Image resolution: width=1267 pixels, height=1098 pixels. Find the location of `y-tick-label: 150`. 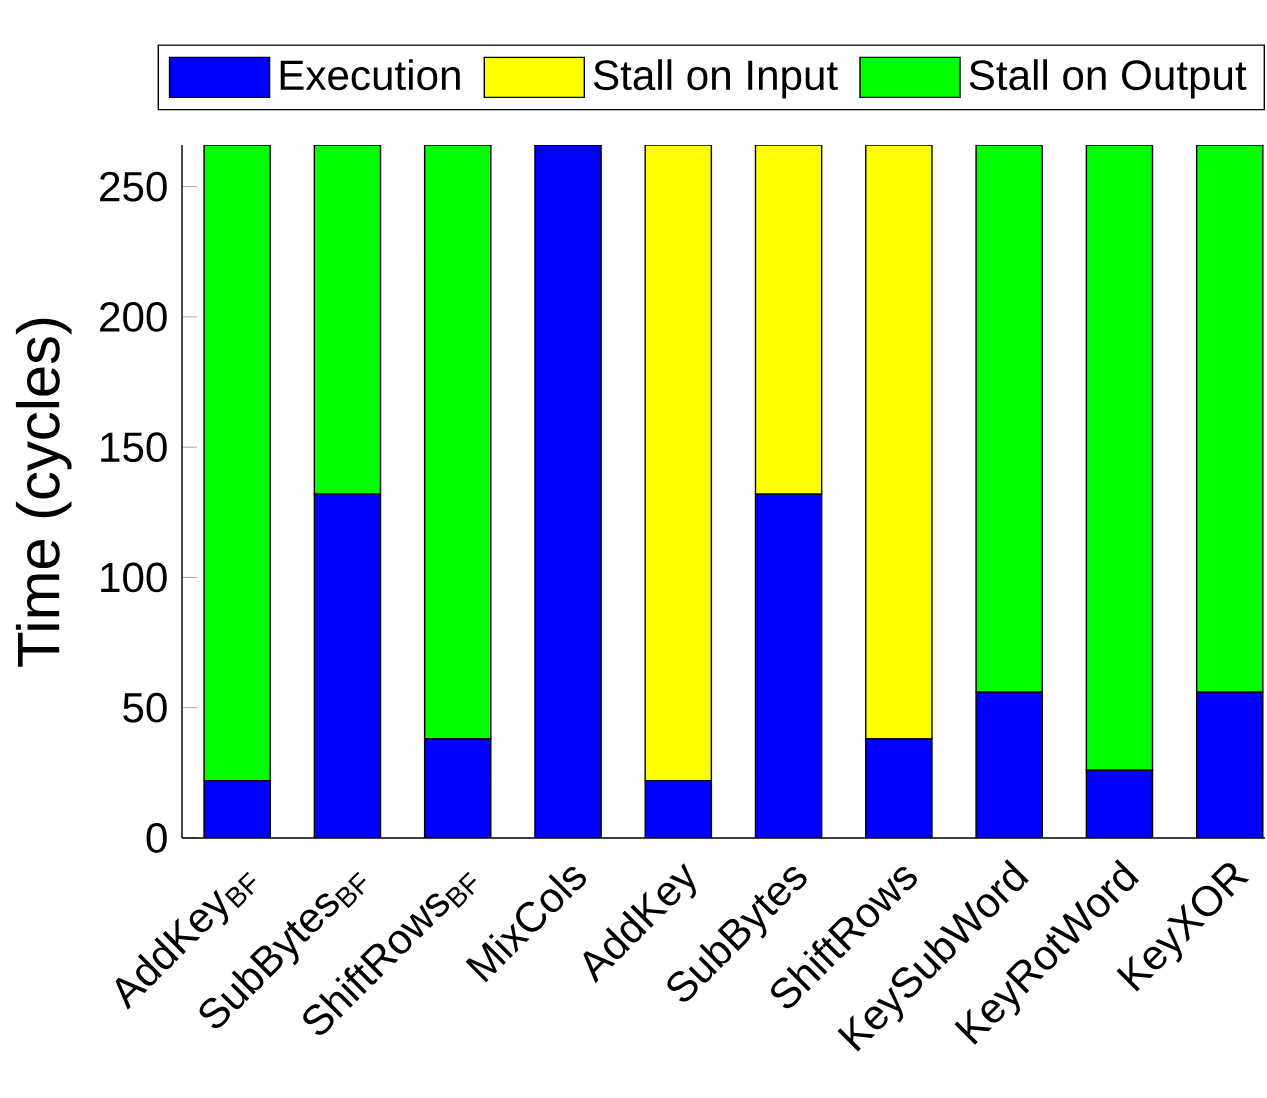

y-tick-label: 150 is located at coordinates (134, 447).